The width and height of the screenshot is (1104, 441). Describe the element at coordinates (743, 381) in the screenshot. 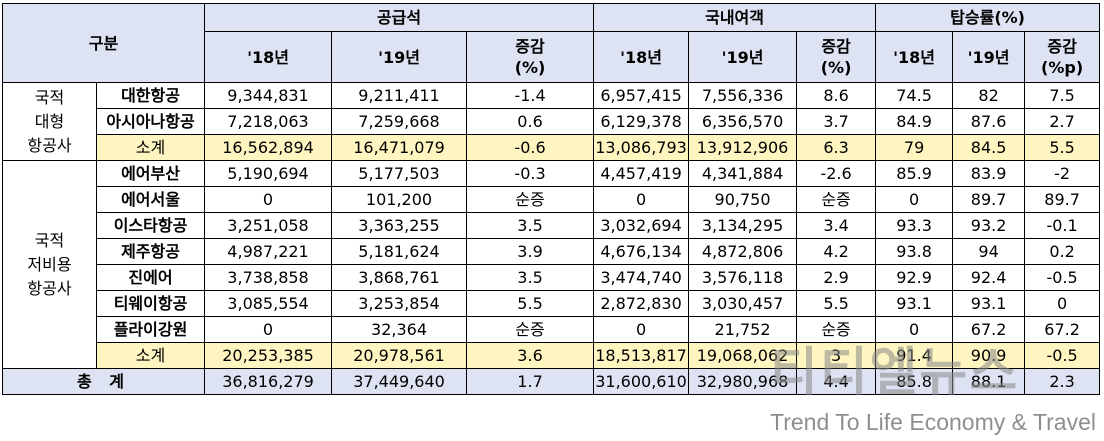

I see `table-cell: 32,980,968` at that location.